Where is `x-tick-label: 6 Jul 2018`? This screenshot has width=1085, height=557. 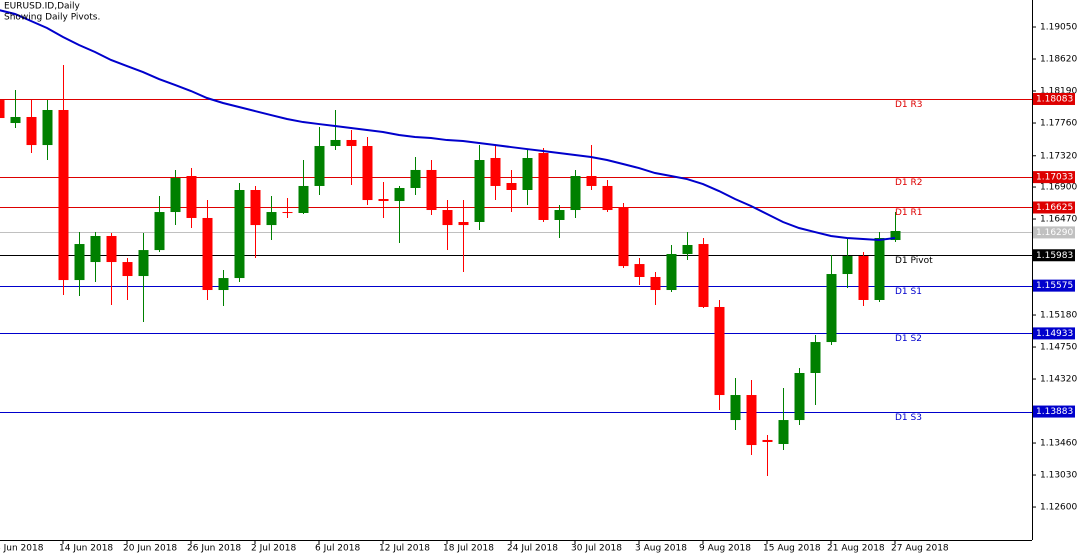
x-tick-label: 6 Jul 2018 is located at coordinates (337, 549).